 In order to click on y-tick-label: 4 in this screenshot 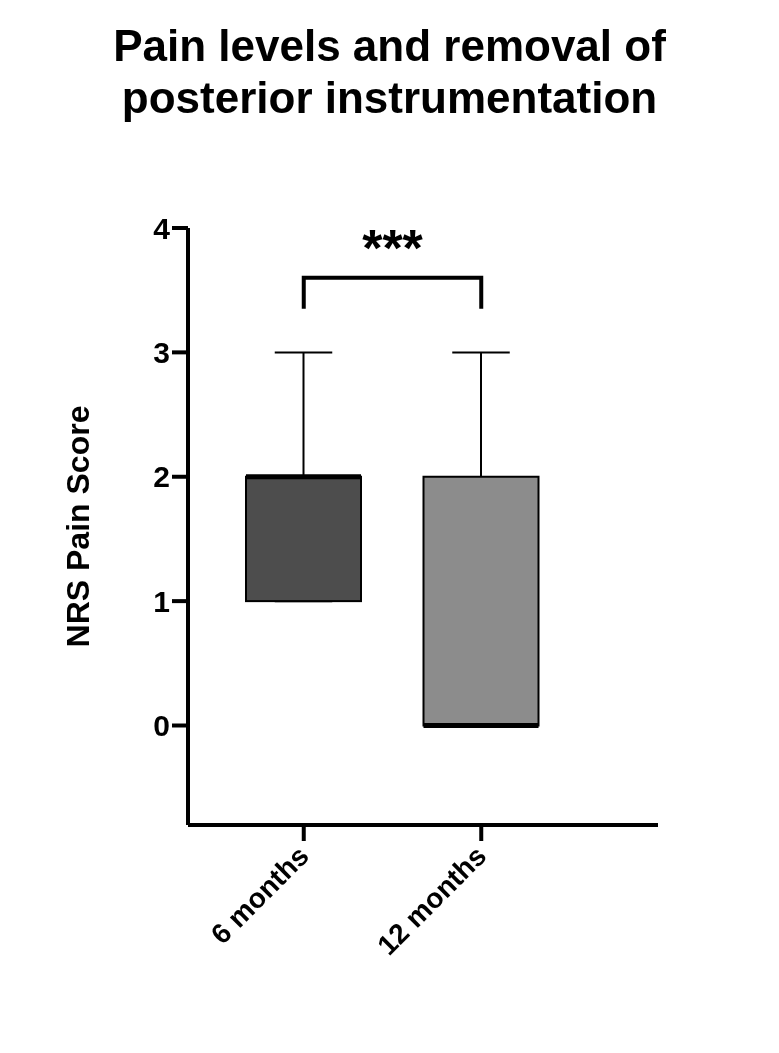, I will do `click(162, 228)`.